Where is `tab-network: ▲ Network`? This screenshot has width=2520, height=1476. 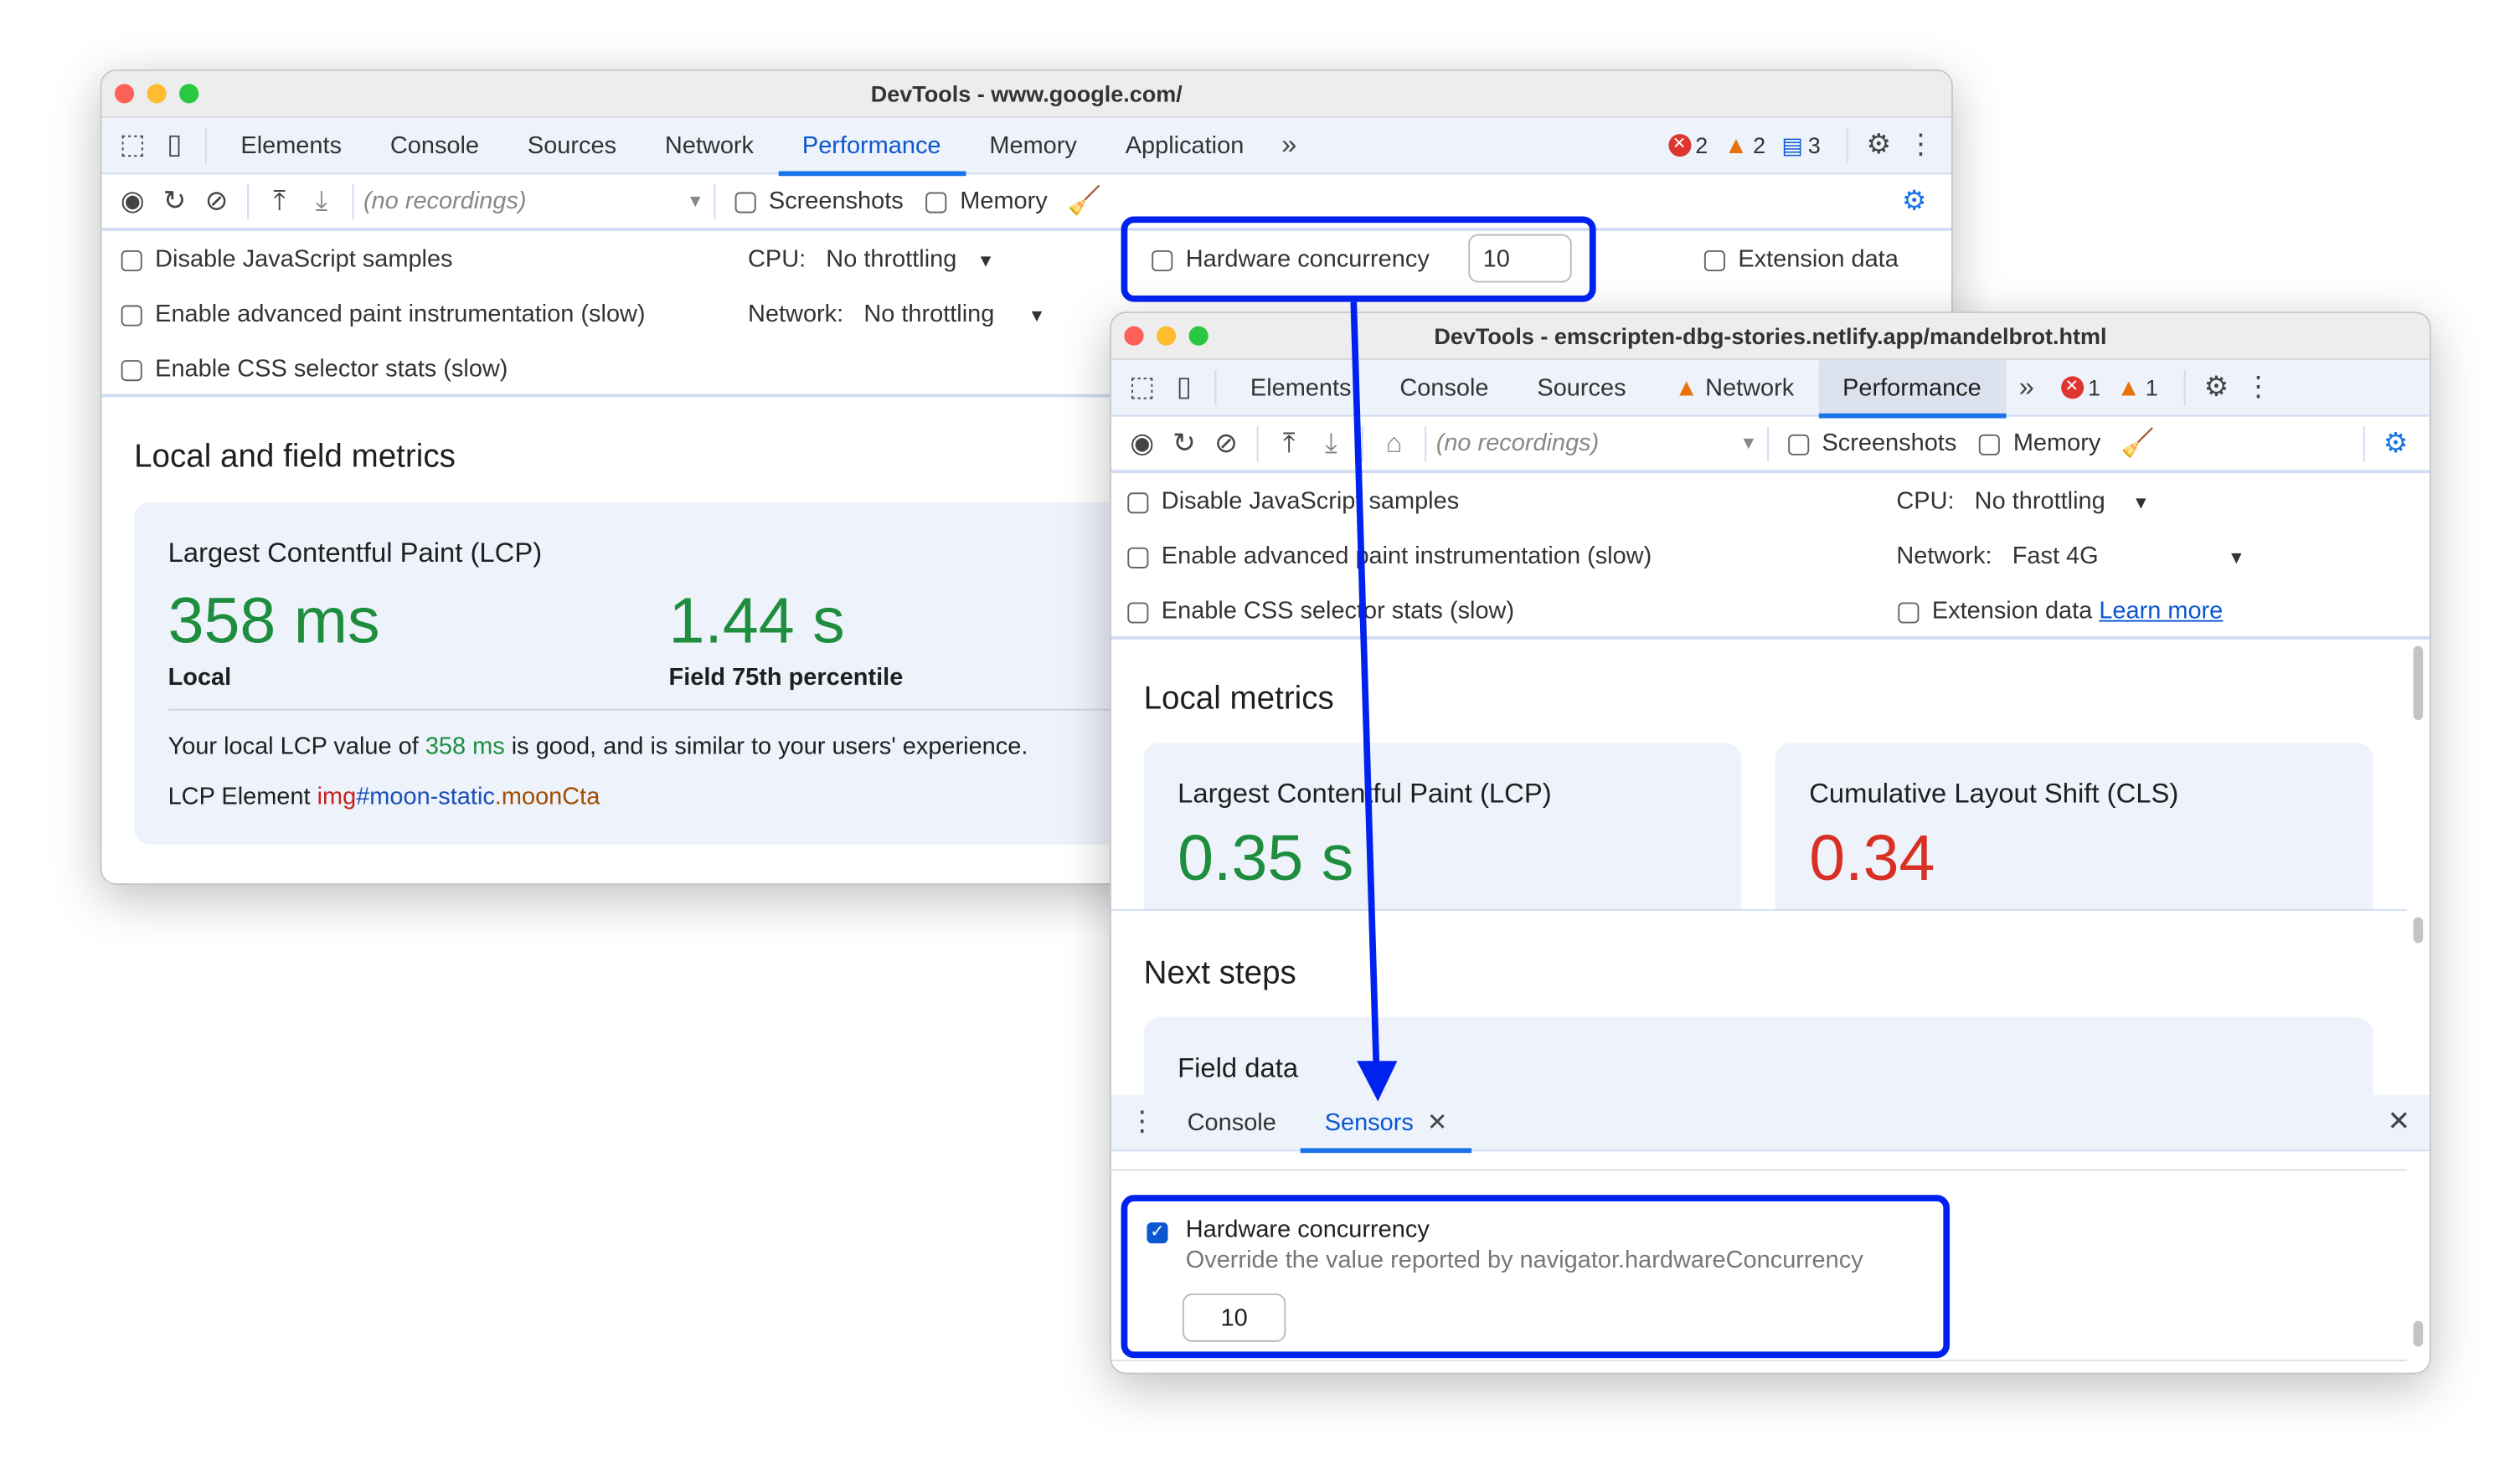 tab-network: ▲ Network is located at coordinates (1734, 387).